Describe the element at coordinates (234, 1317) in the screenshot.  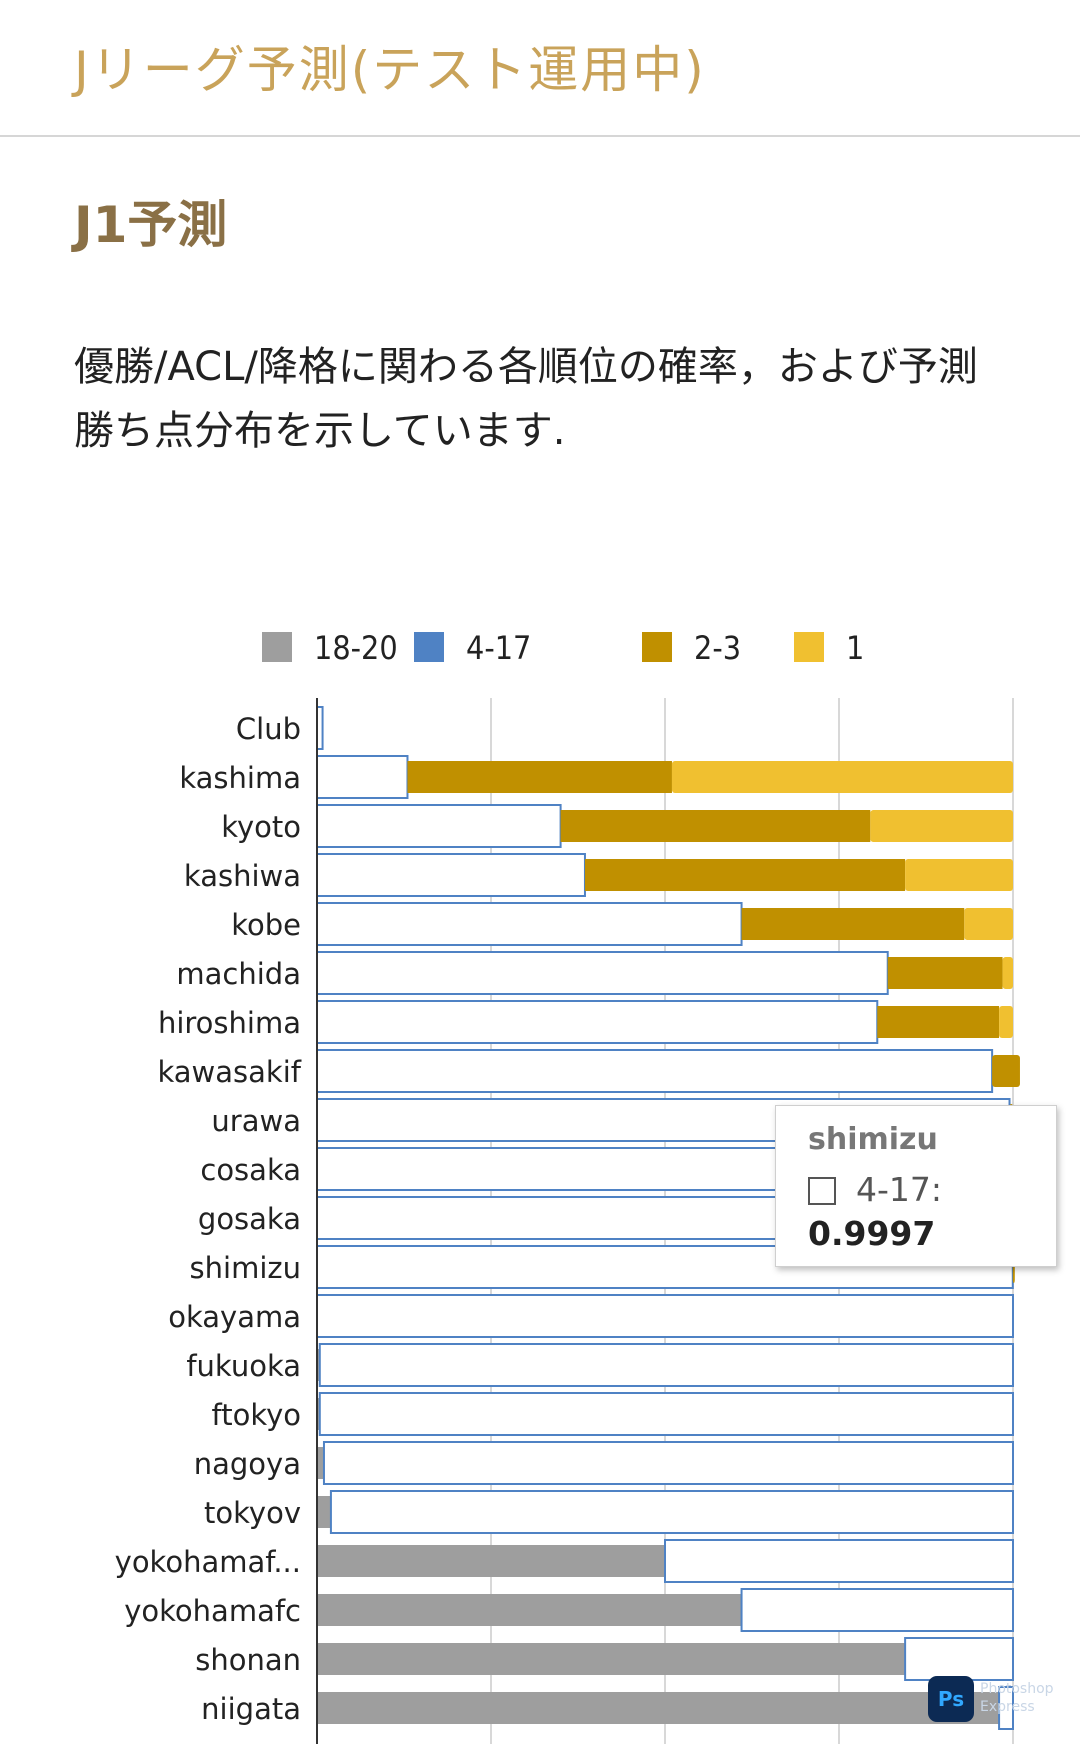
I see `category-label: okayama` at that location.